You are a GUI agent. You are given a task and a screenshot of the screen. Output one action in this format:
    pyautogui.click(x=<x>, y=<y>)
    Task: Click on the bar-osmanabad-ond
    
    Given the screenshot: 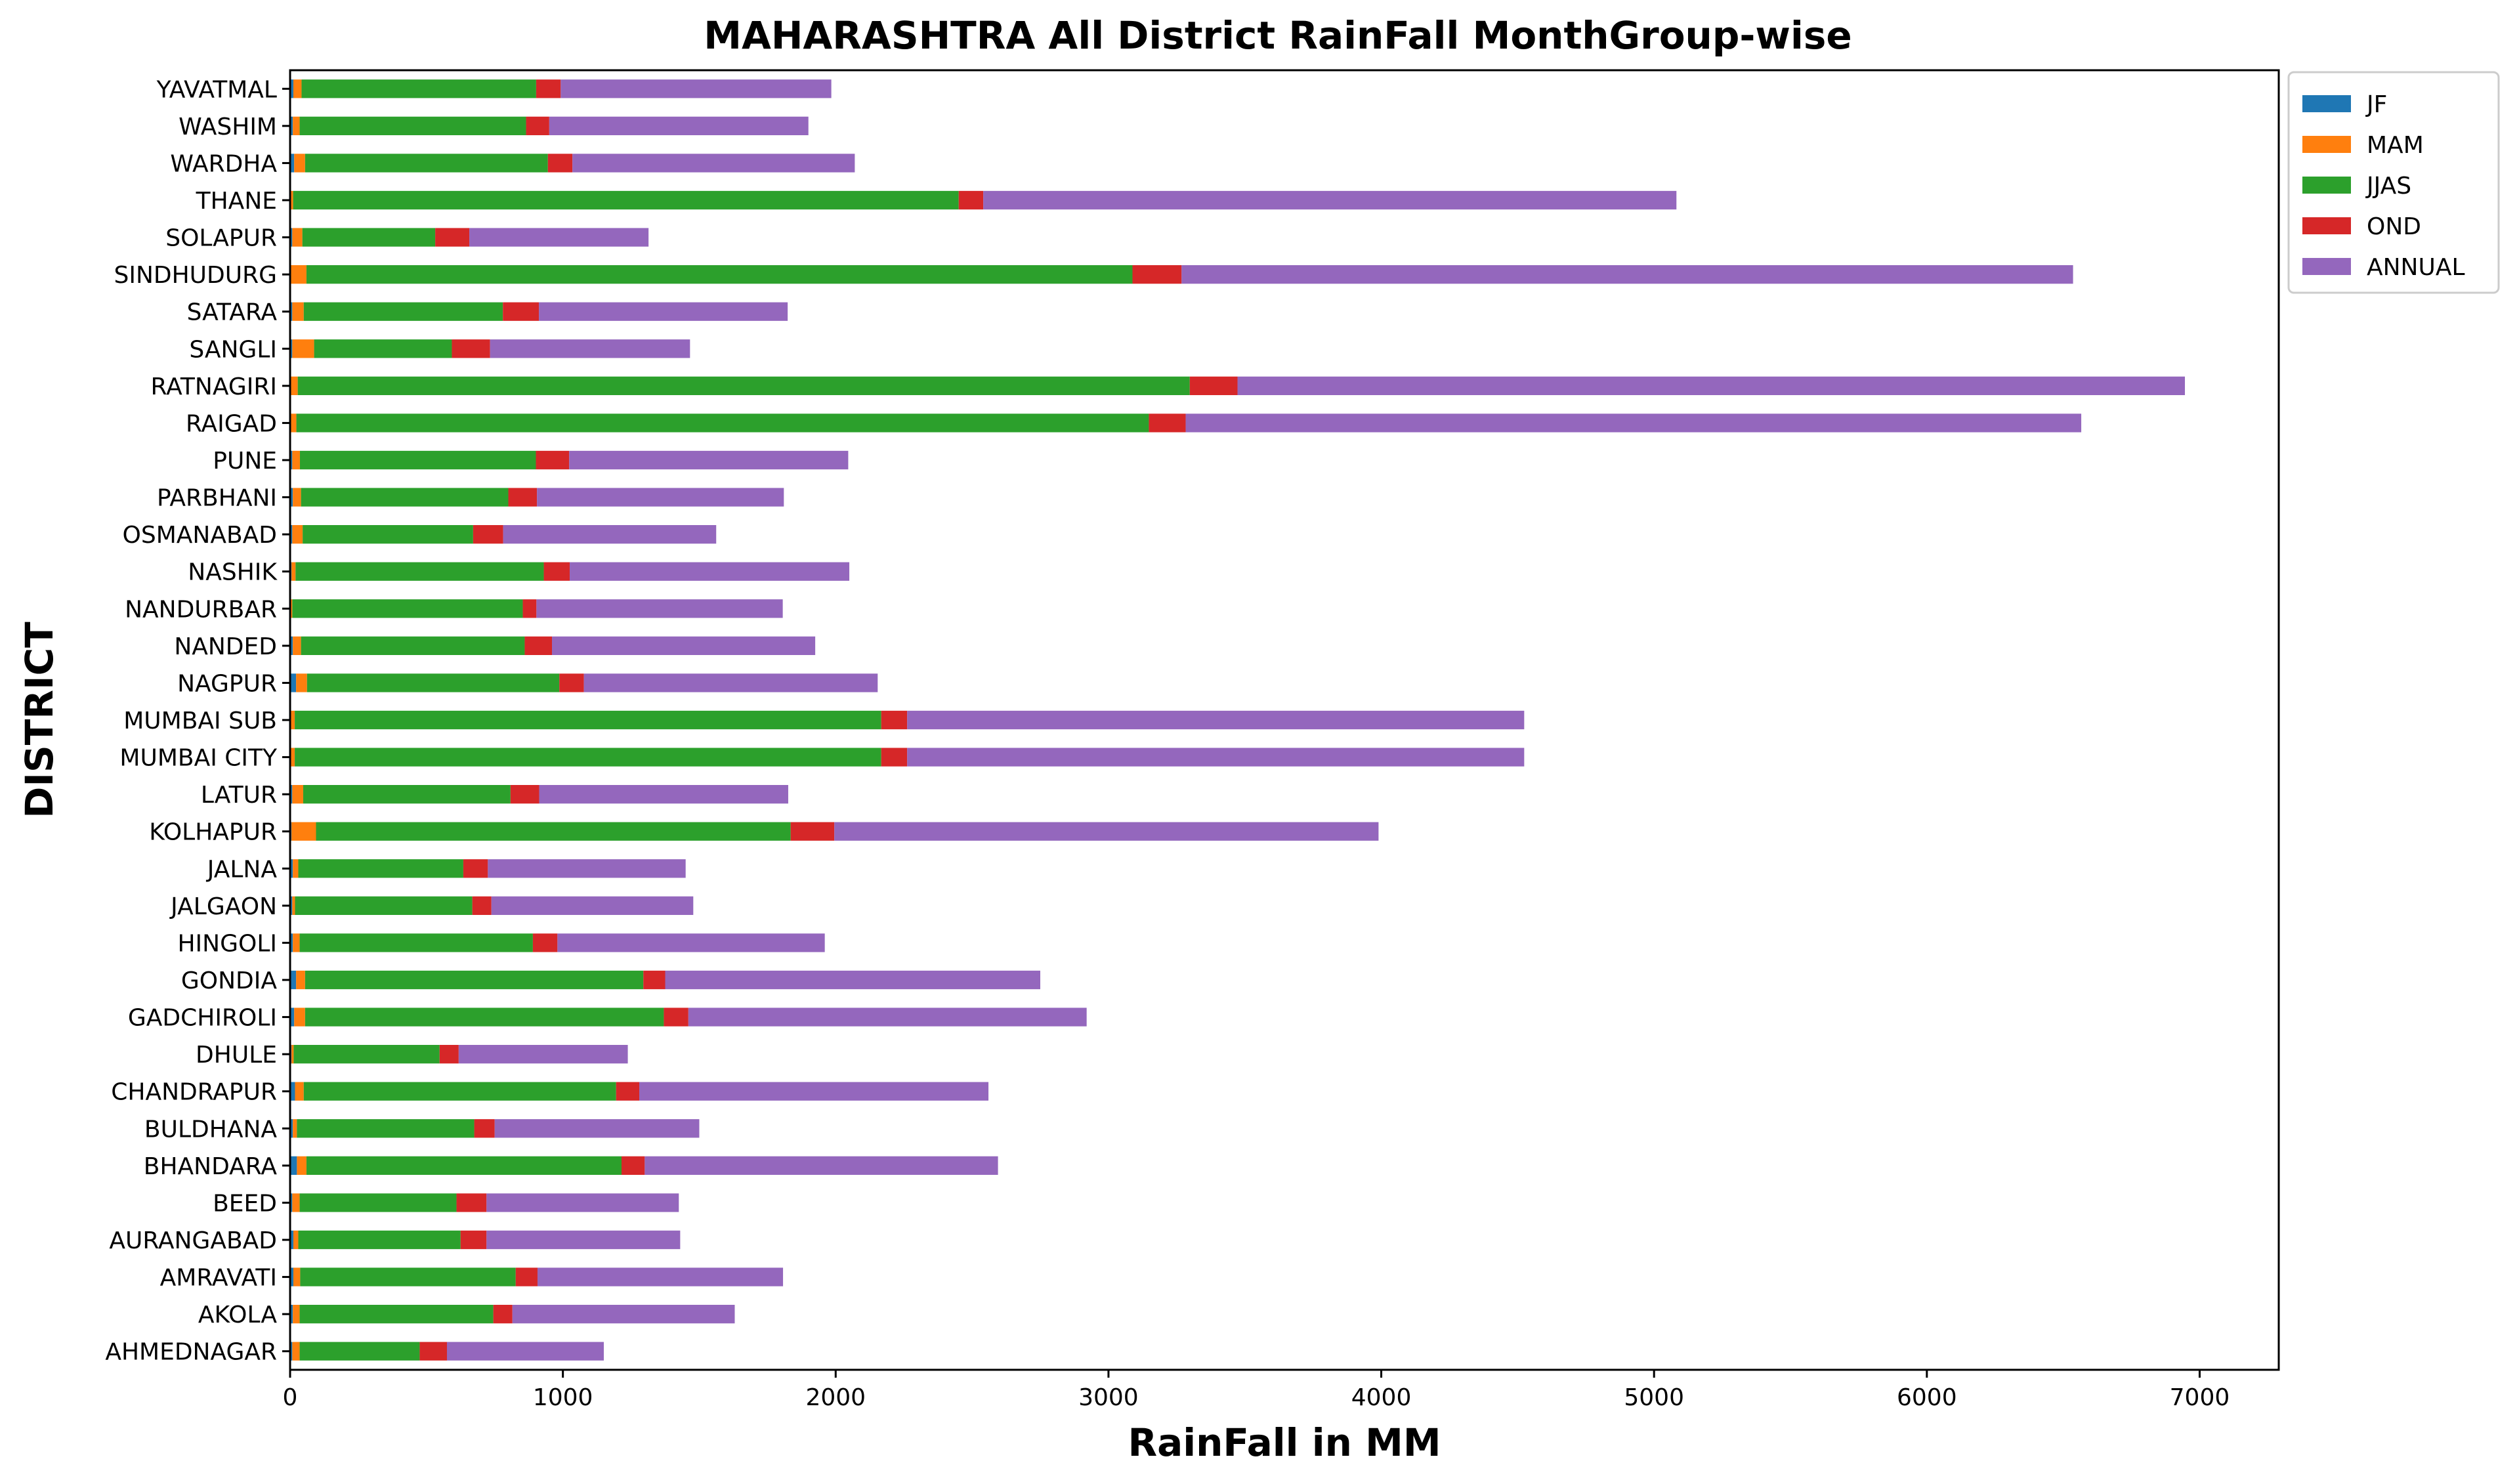 What is the action you would take?
    pyautogui.click(x=488, y=534)
    